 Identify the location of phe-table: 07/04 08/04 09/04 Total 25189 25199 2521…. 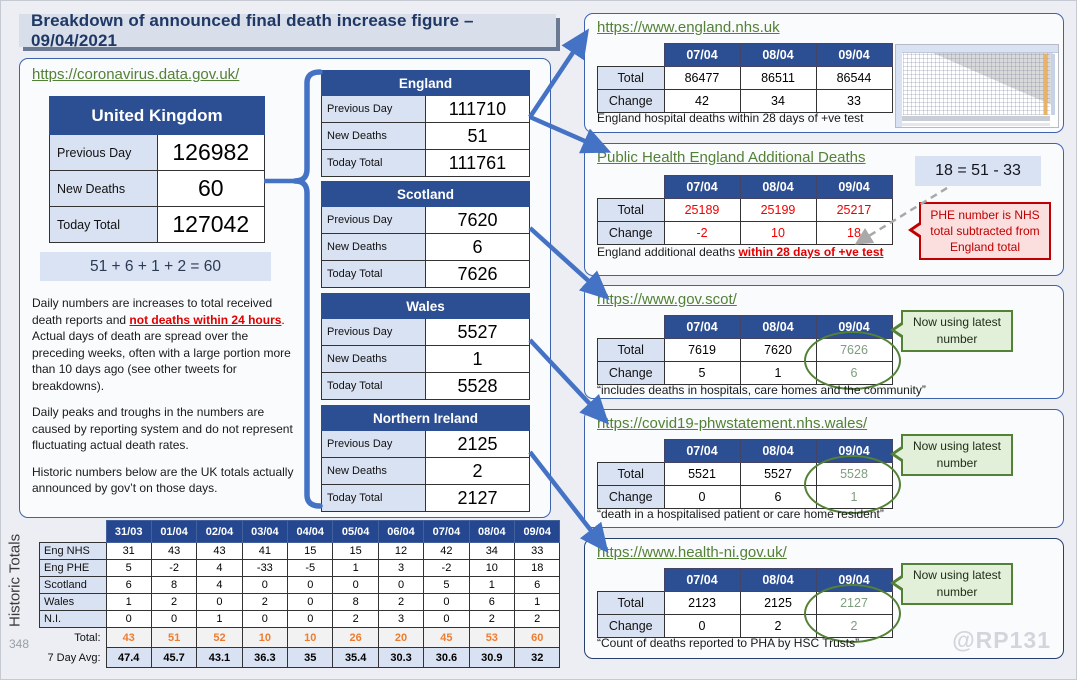
(745, 210).